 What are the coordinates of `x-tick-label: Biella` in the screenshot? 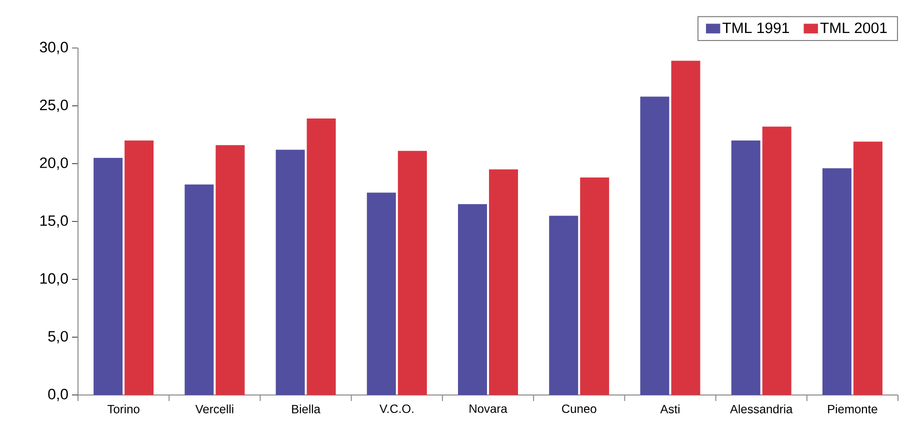 It's located at (306, 409).